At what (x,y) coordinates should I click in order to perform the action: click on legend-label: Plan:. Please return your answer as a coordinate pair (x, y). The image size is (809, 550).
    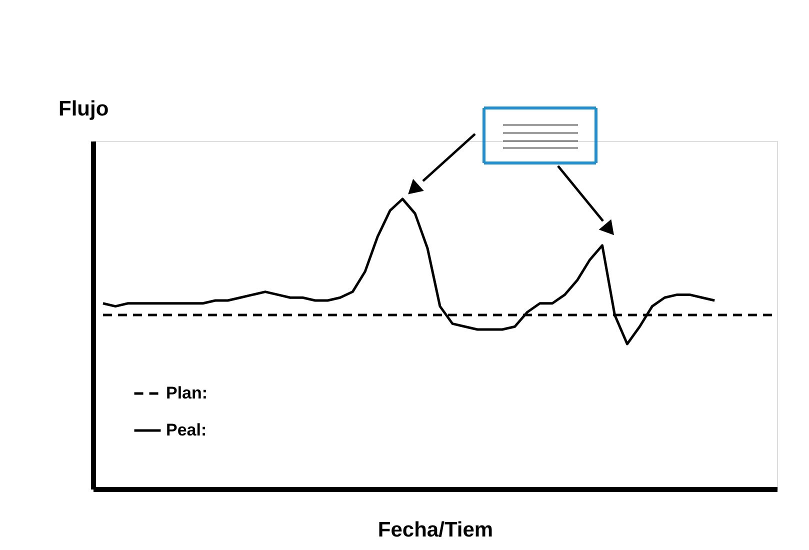
    Looking at the image, I should click on (187, 393).